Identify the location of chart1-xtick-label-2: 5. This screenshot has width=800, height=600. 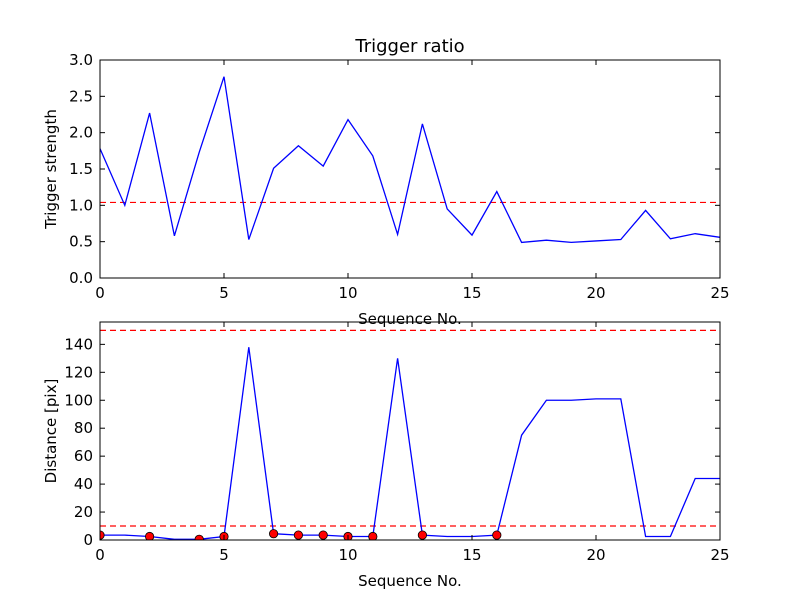
(224, 293).